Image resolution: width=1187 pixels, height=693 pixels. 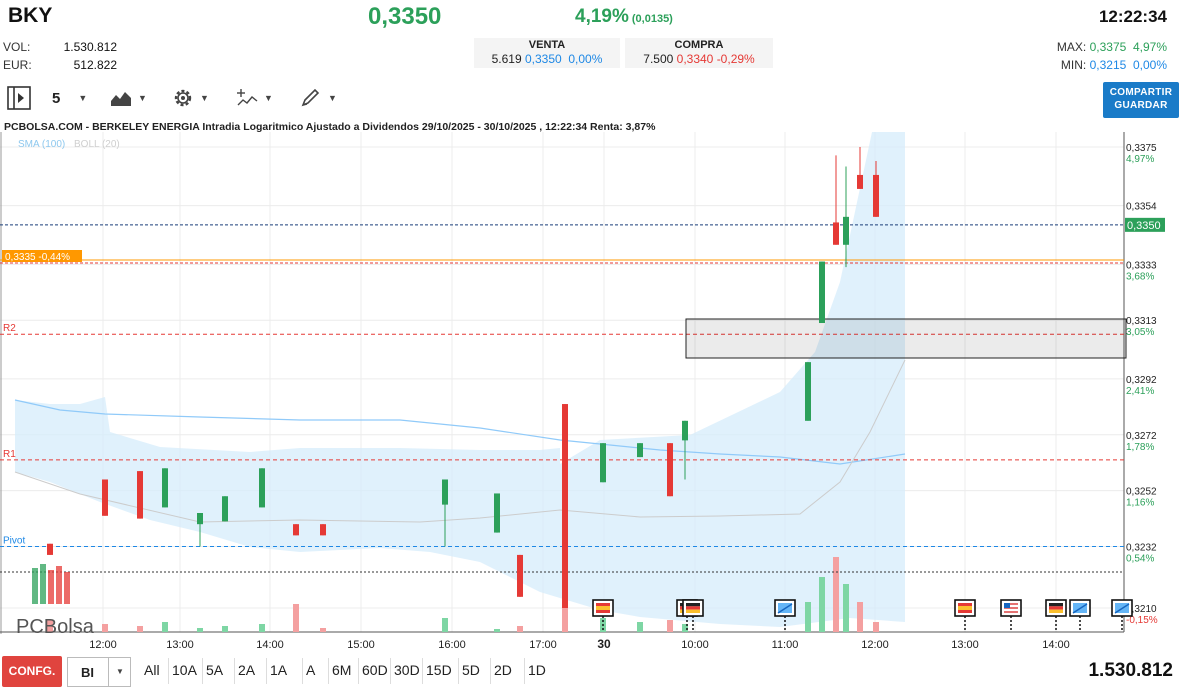 I want to click on range-button-5d: 5D, so click(x=471, y=670).